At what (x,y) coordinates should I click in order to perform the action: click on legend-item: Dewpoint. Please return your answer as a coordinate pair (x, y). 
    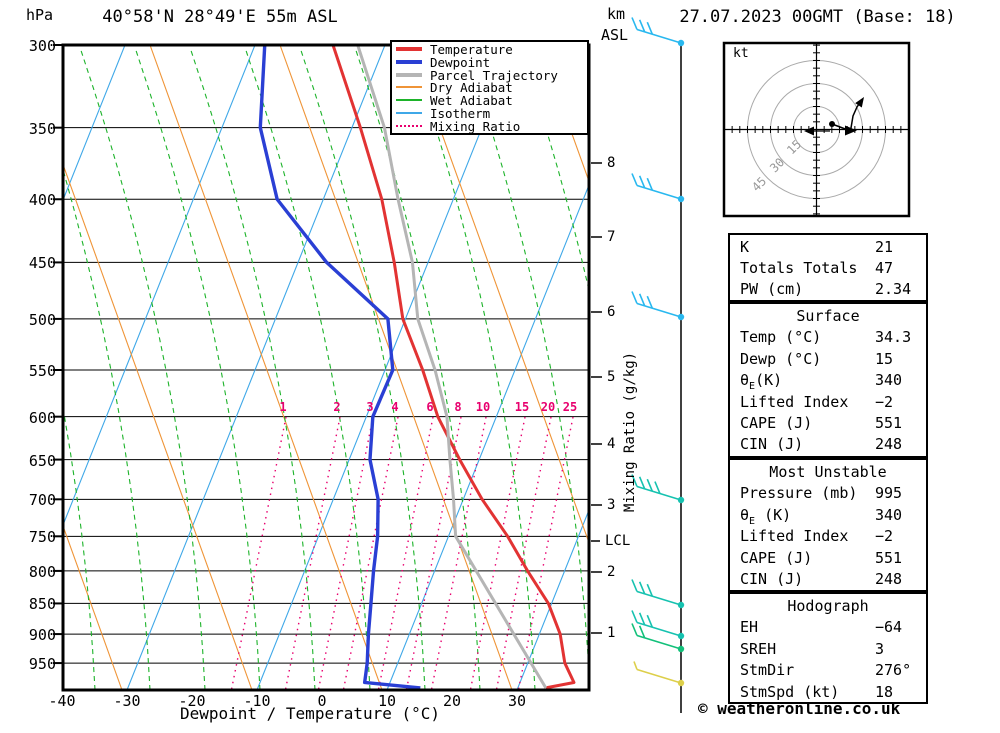
    Looking at the image, I should click on (489, 63).